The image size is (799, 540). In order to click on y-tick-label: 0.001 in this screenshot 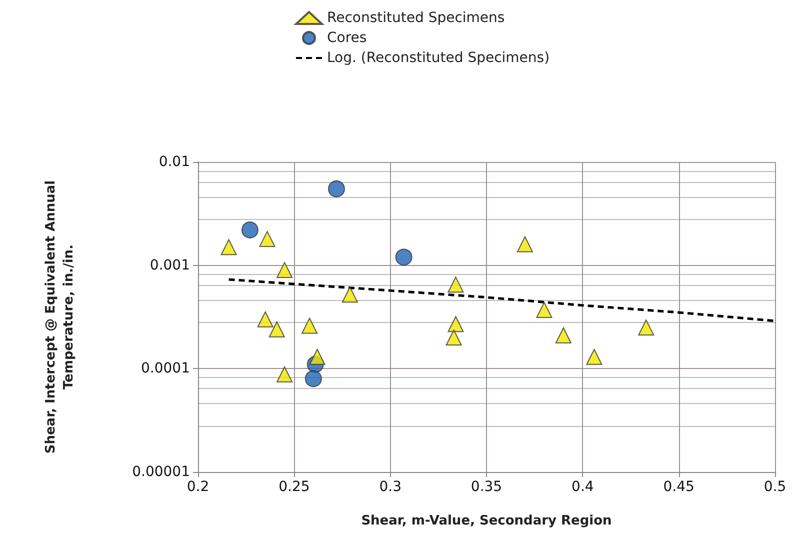, I will do `click(170, 265)`.